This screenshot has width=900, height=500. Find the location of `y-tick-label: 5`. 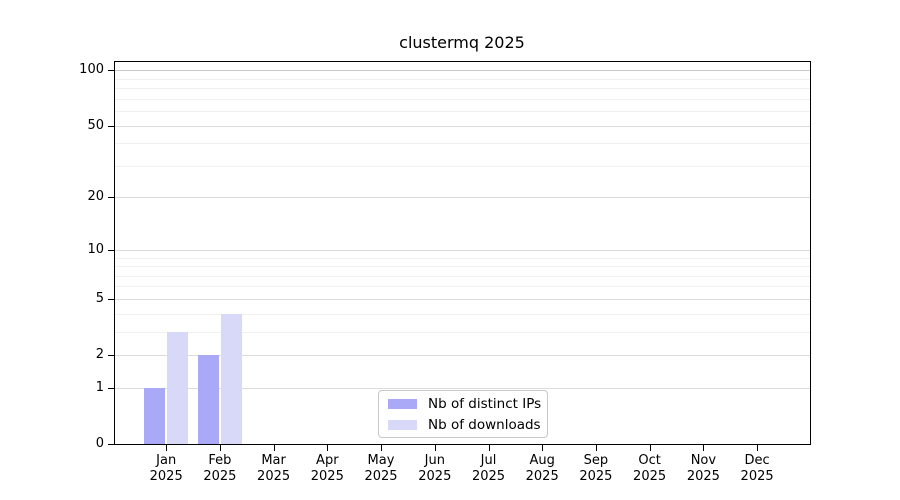

y-tick-label: 5 is located at coordinates (99, 298).